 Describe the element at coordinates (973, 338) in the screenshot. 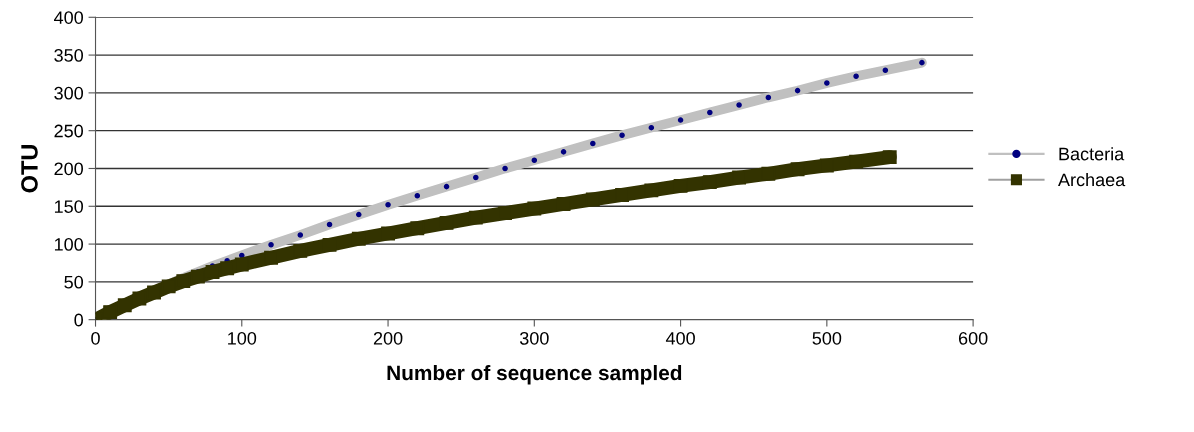

I see `x-tick-label: 600` at that location.